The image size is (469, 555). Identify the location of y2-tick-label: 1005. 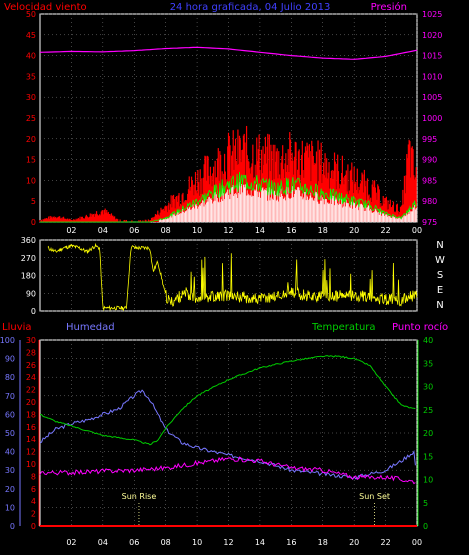
(432, 97).